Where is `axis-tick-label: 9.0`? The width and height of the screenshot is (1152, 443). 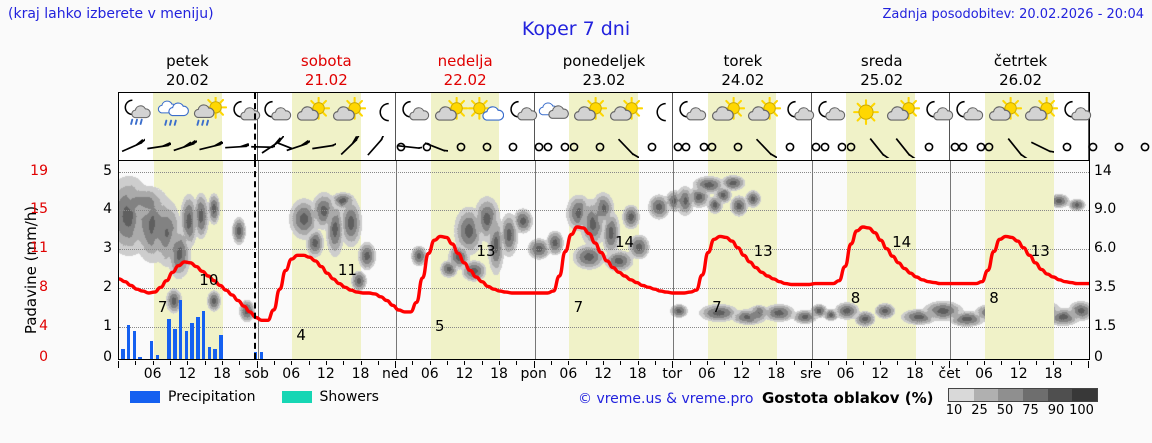
axis-tick-label: 9.0 is located at coordinates (1105, 209).